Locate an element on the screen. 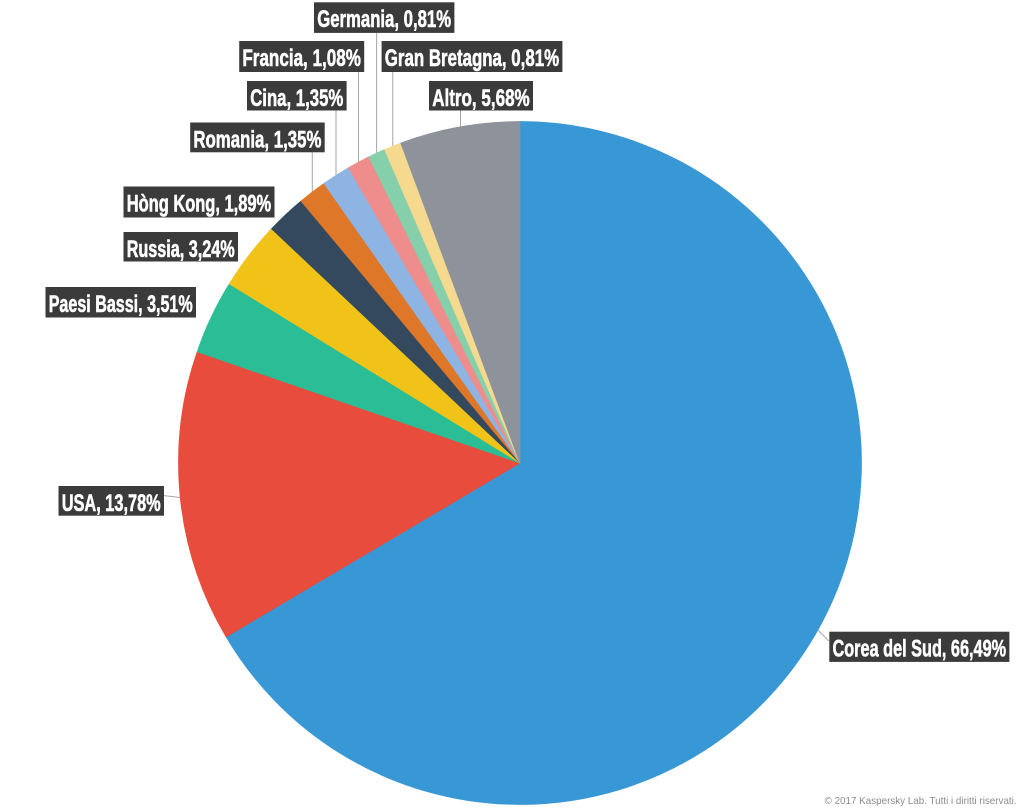 Image resolution: width=1024 pixels, height=812 pixels. svg-text: Corea del Sud, 66,49% is located at coordinates (920, 649).